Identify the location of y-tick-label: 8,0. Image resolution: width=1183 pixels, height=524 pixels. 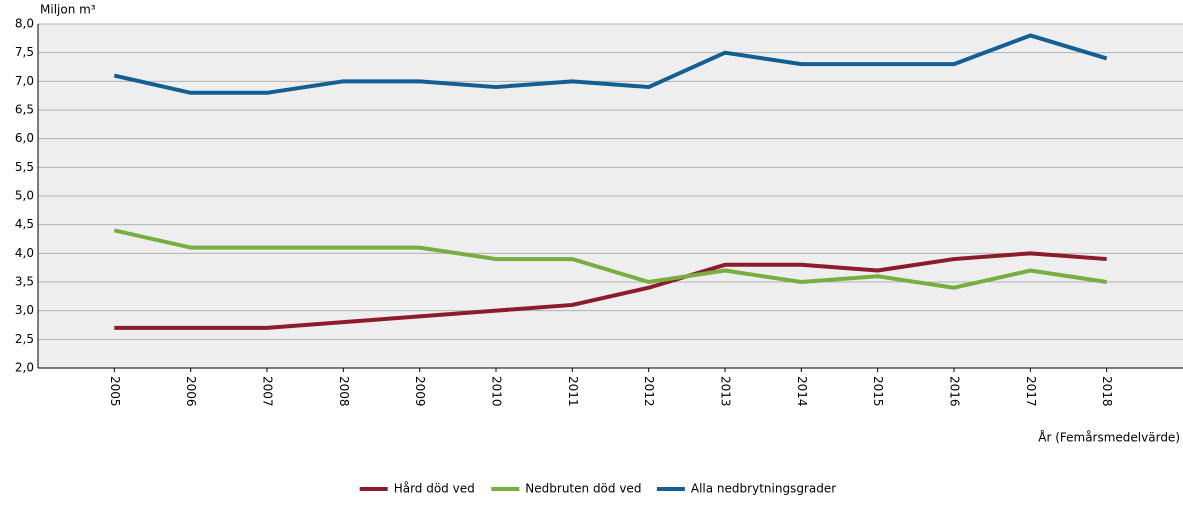
(24, 24).